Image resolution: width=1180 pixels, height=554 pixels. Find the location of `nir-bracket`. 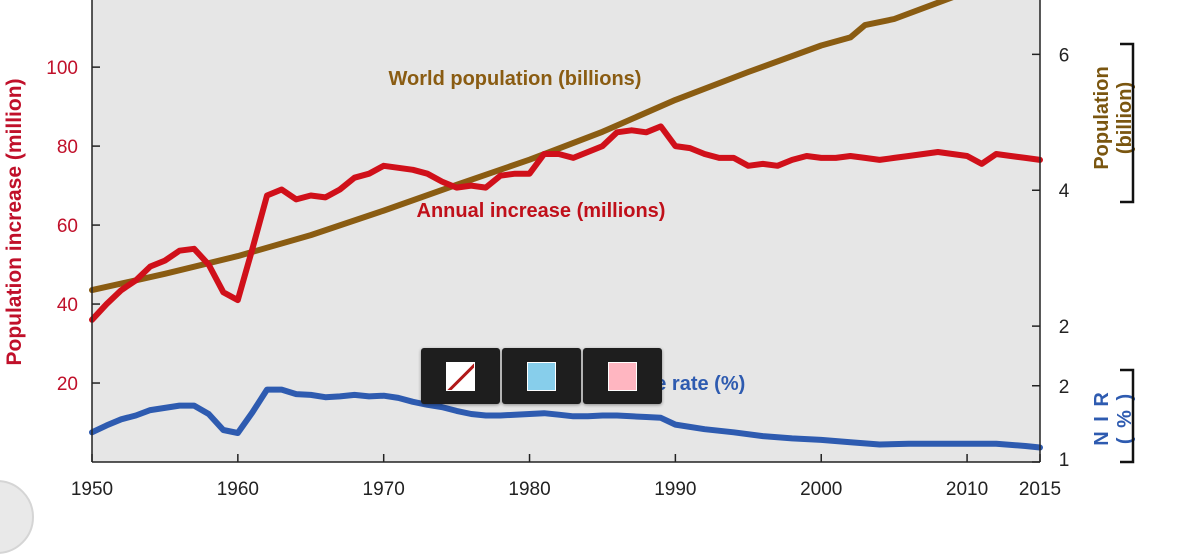

nir-bracket is located at coordinates (1127, 416).